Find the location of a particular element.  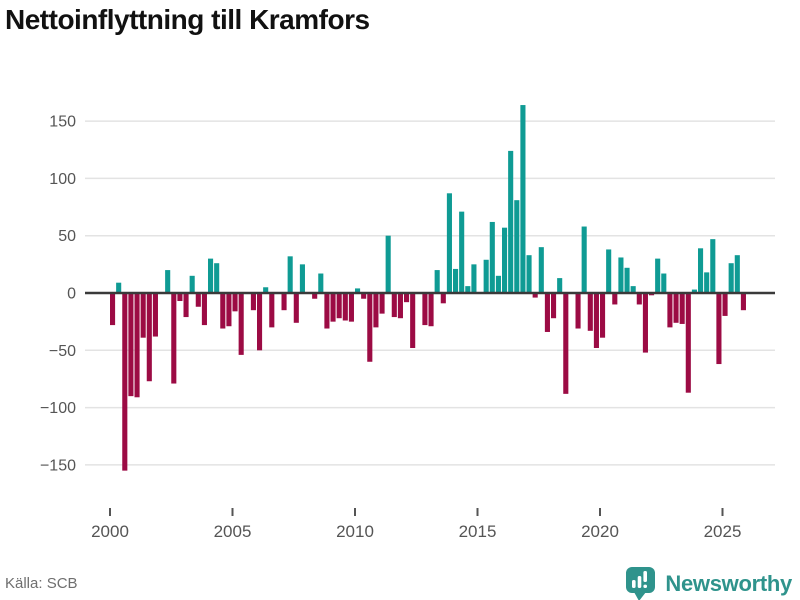

x-tick-label: 2020 is located at coordinates (600, 531).